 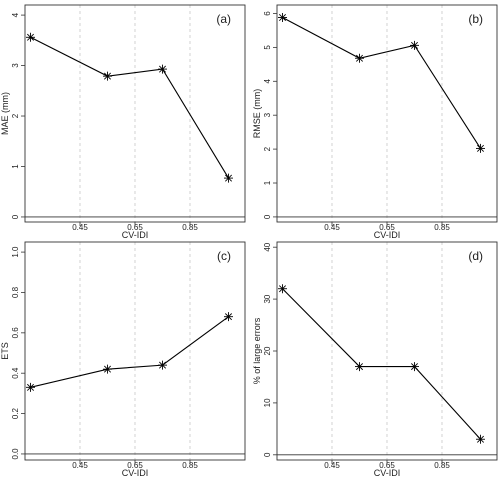 I want to click on y-axis-label: ETS, so click(x=5, y=351).